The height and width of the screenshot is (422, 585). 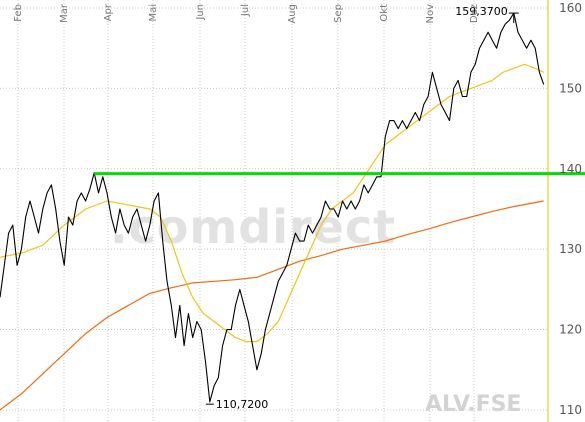 What do you see at coordinates (200, 12) in the screenshot?
I see `month-label: Jun` at bounding box center [200, 12].